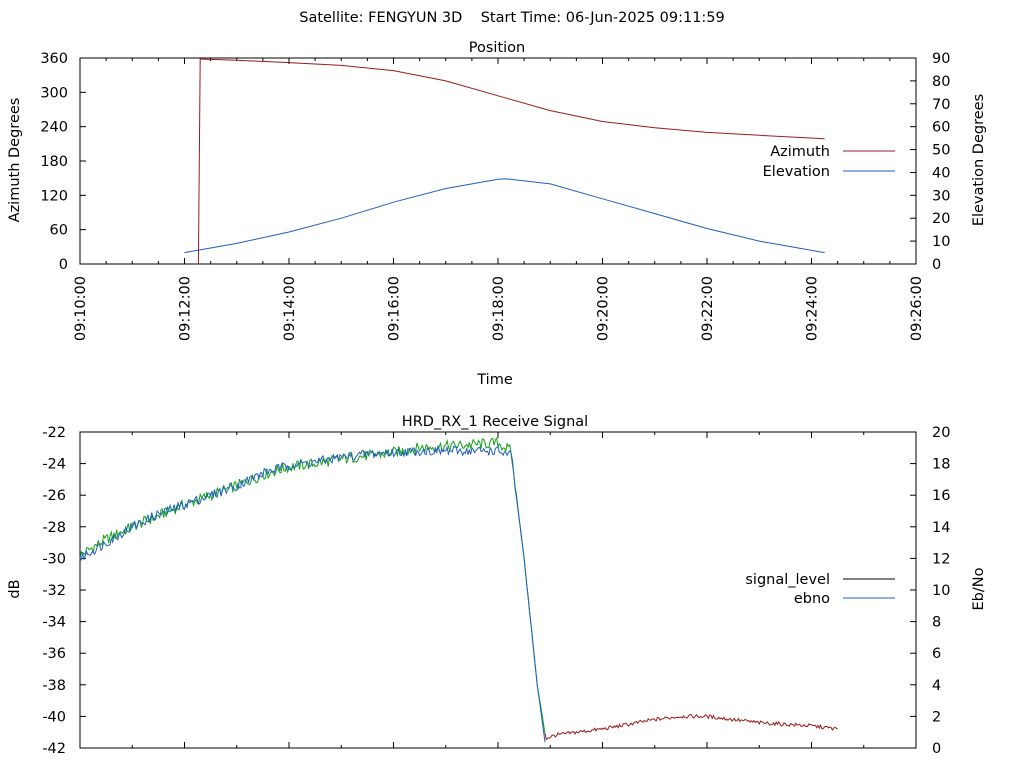 The image size is (1024, 768). What do you see at coordinates (941, 496) in the screenshot?
I see `receive-signal-y2-tick-label: 16` at bounding box center [941, 496].